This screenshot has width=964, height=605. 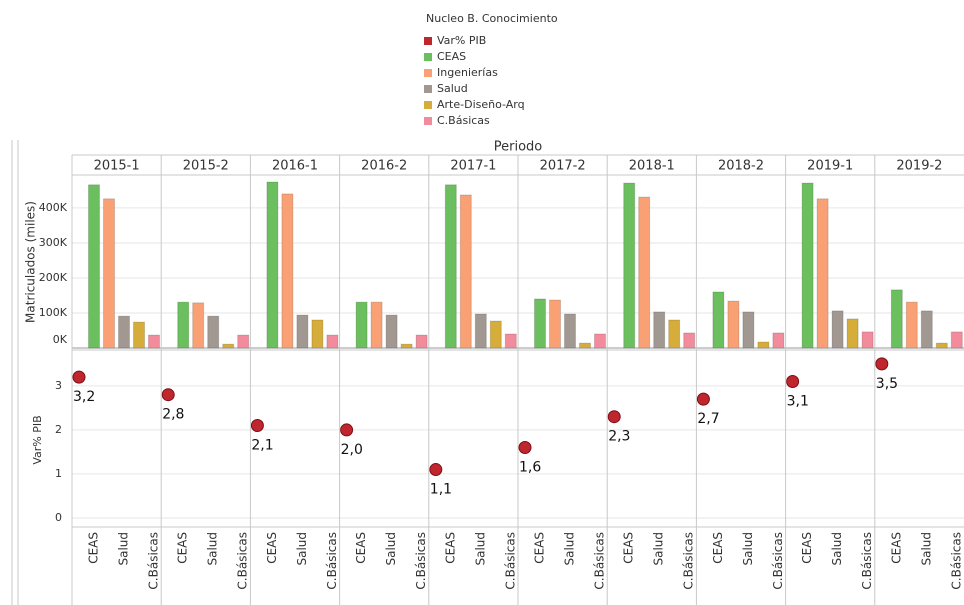 I want to click on legend-label: Salud, so click(x=452, y=88).